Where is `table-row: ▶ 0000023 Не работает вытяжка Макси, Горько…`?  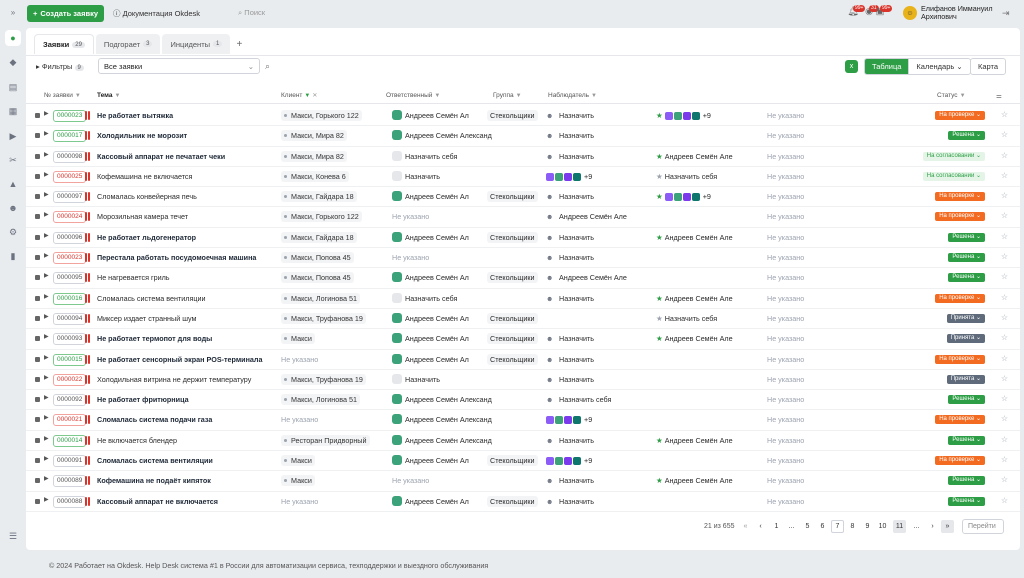 table-row: ▶ 0000023 Не работает вытяжка Макси, Горько… is located at coordinates (523, 116).